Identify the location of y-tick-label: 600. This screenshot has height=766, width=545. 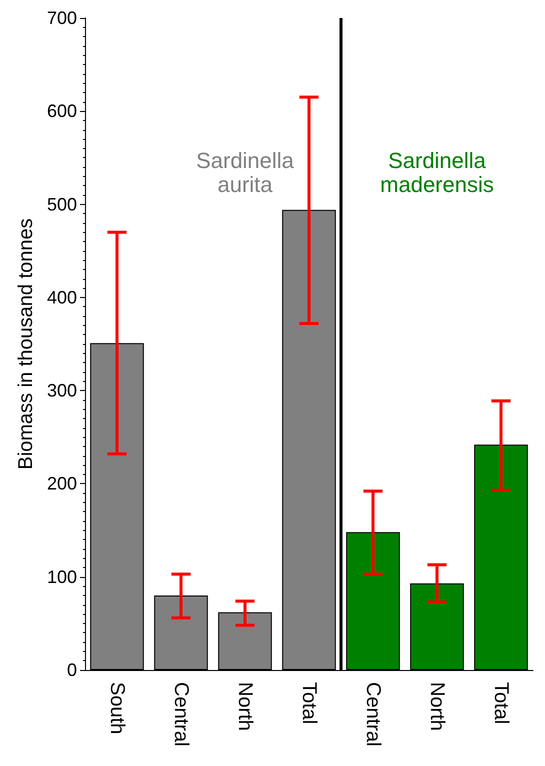
(61, 111).